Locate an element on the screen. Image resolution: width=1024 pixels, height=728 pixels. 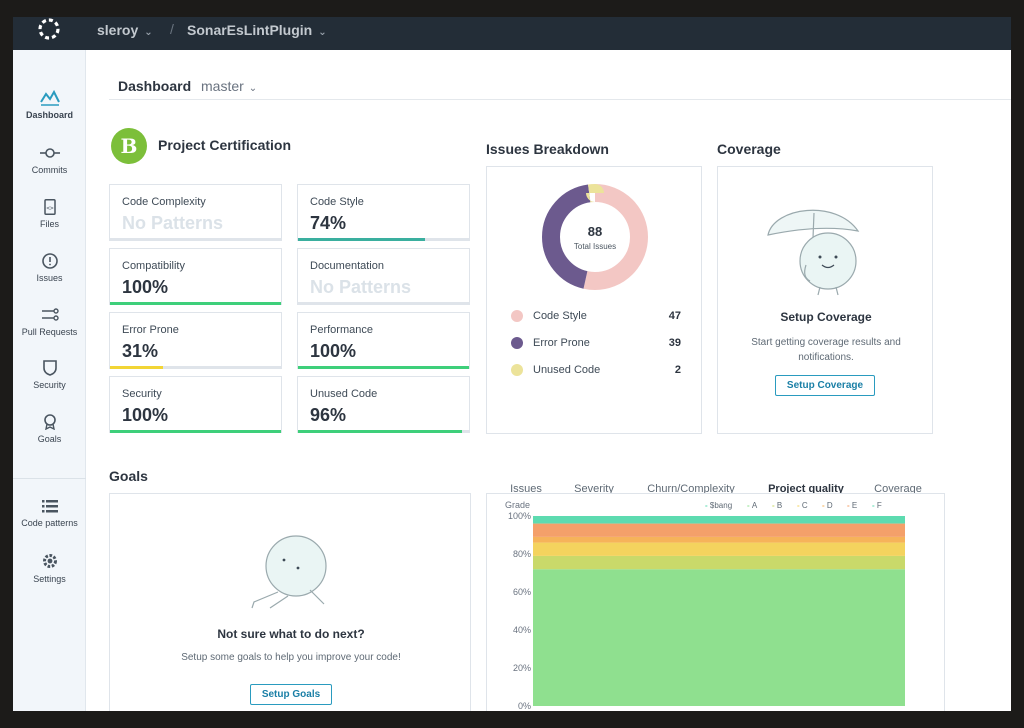
chart-legend-item: - E is located at coordinates (852, 505).